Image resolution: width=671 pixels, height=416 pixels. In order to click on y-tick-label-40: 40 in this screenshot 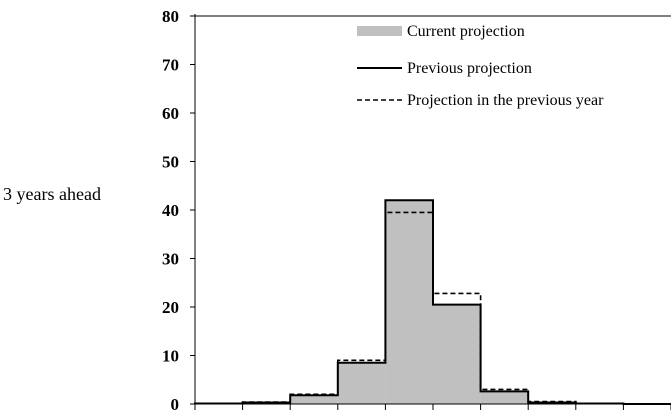, I will do `click(170, 210)`.